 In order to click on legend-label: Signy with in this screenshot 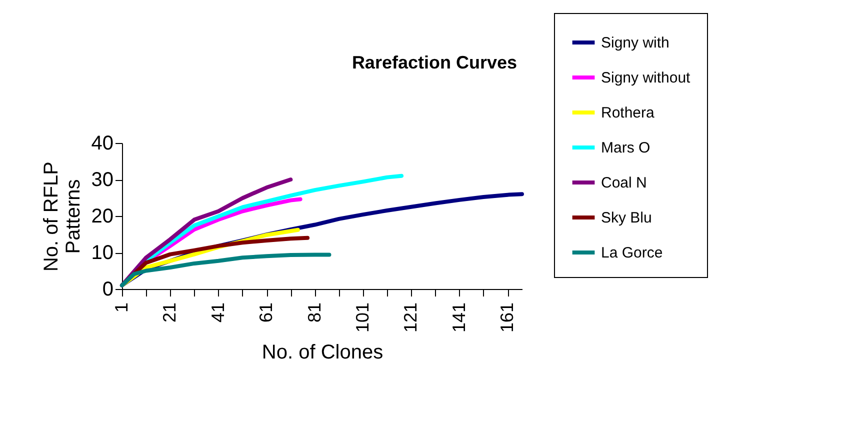, I will do `click(635, 43)`.